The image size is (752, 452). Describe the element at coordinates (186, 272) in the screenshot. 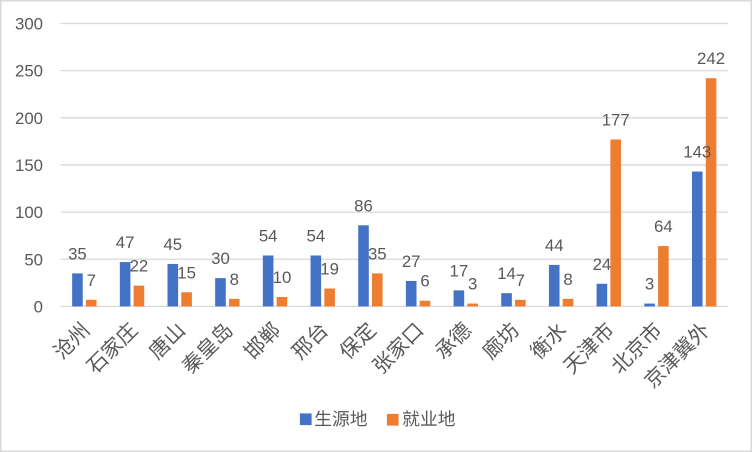

I see `svg-text: 15` at that location.